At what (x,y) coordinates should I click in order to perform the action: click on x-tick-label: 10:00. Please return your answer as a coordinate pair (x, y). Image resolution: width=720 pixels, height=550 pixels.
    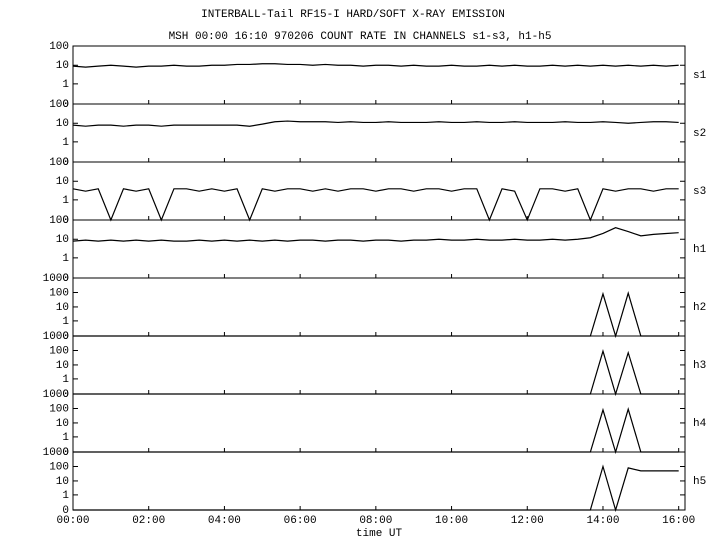
    Looking at the image, I should click on (451, 521).